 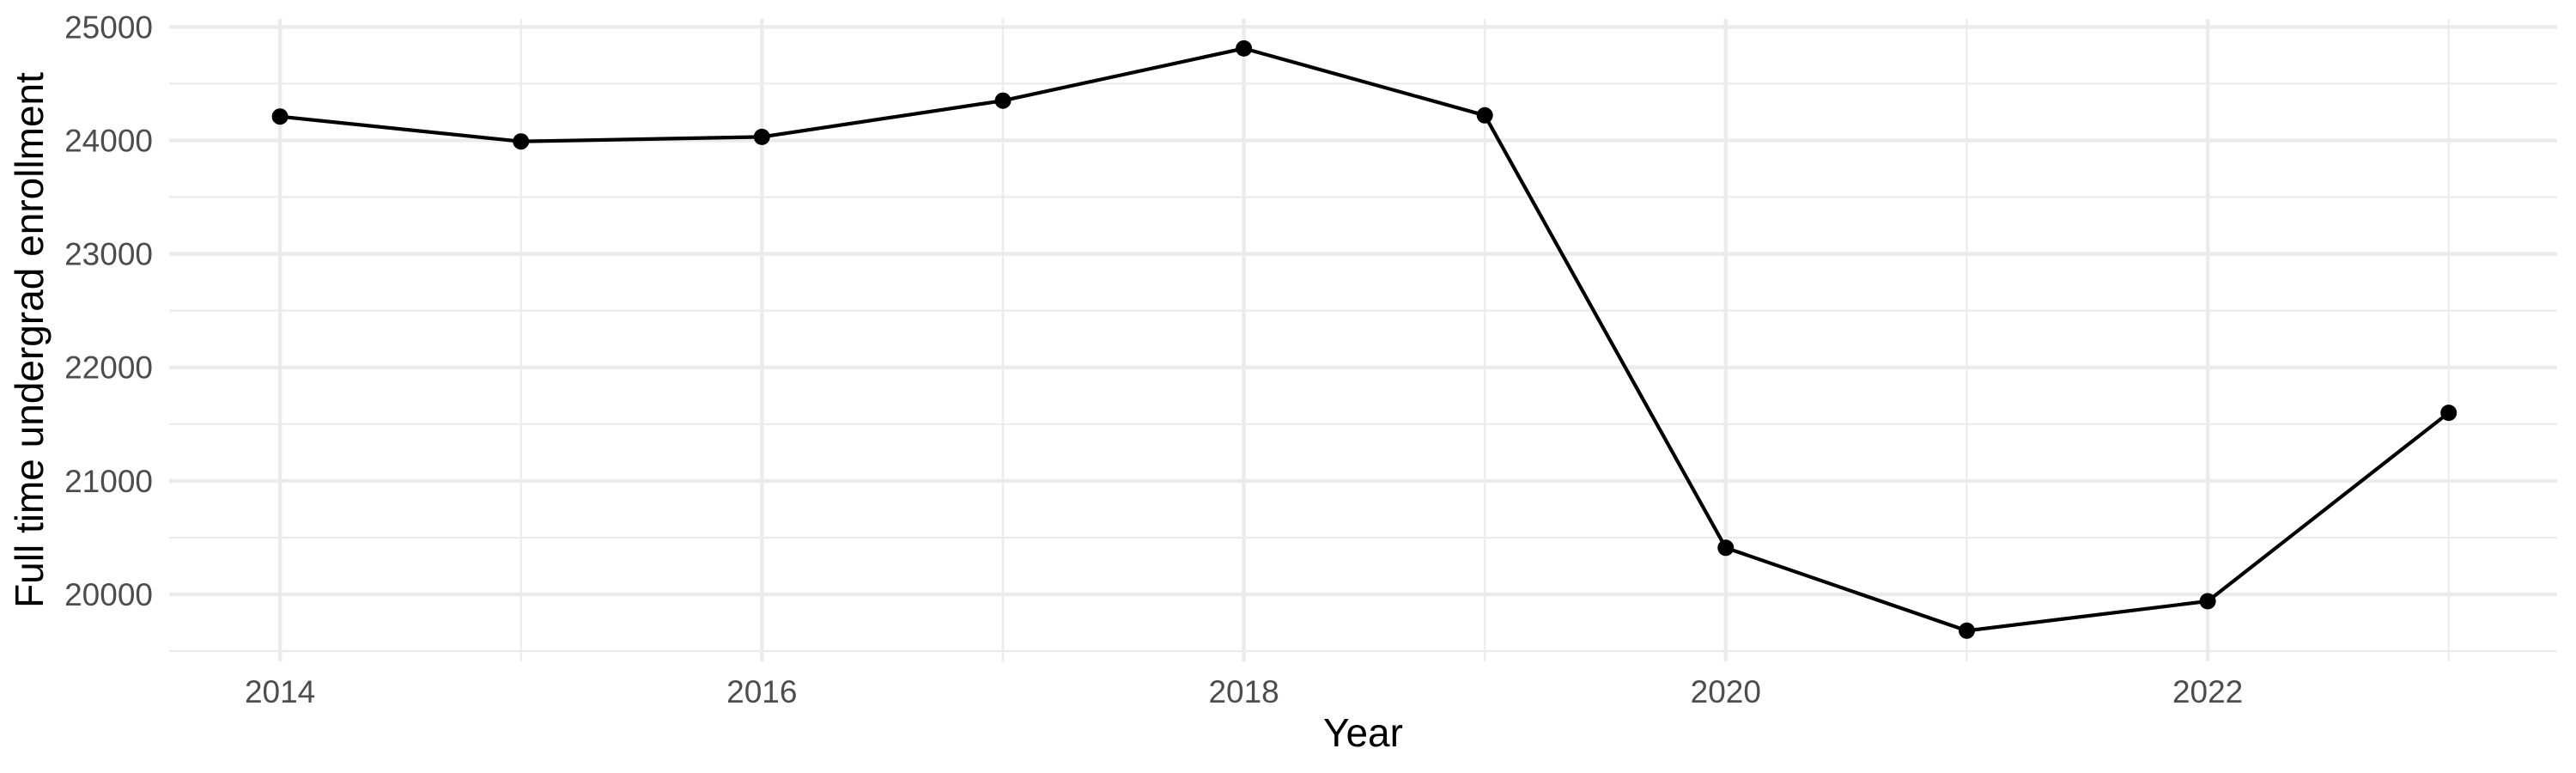 I want to click on y-tick-label: 23000, so click(x=109, y=254).